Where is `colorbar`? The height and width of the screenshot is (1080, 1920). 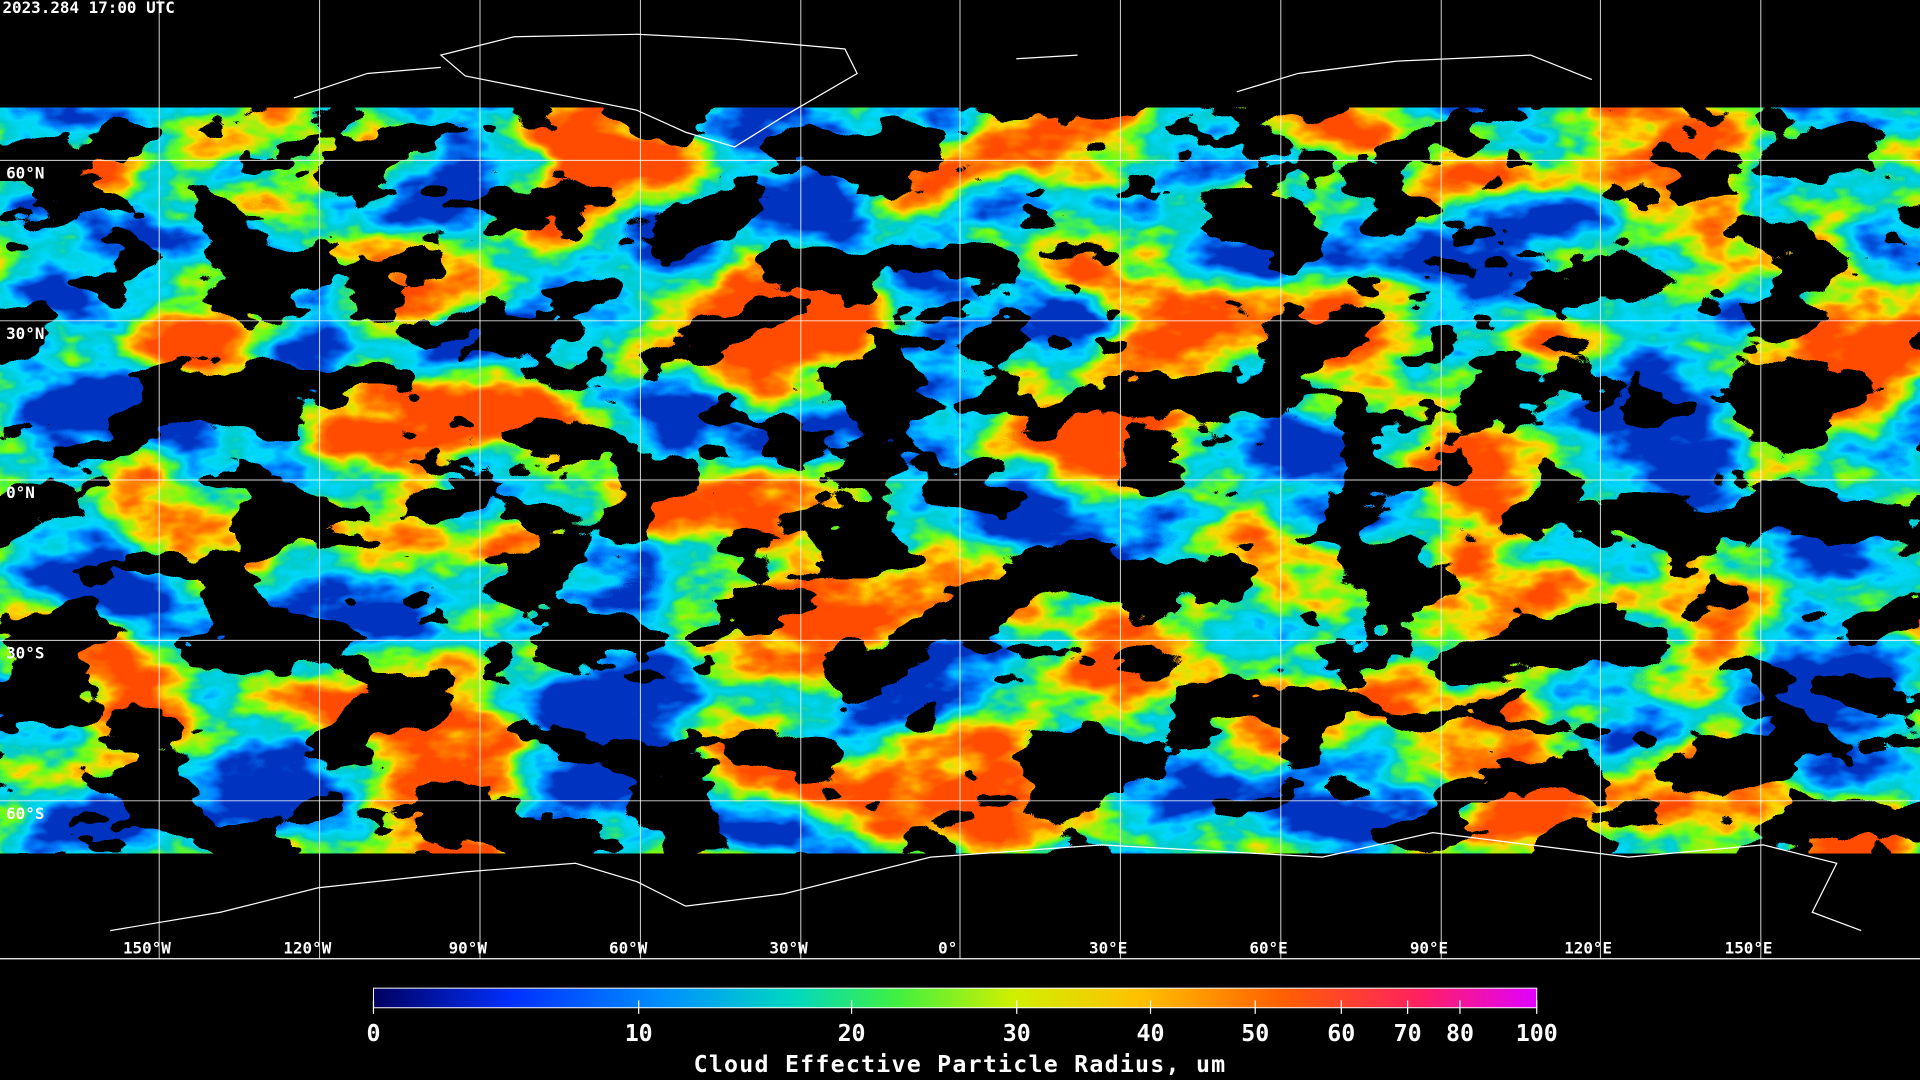 colorbar is located at coordinates (955, 998).